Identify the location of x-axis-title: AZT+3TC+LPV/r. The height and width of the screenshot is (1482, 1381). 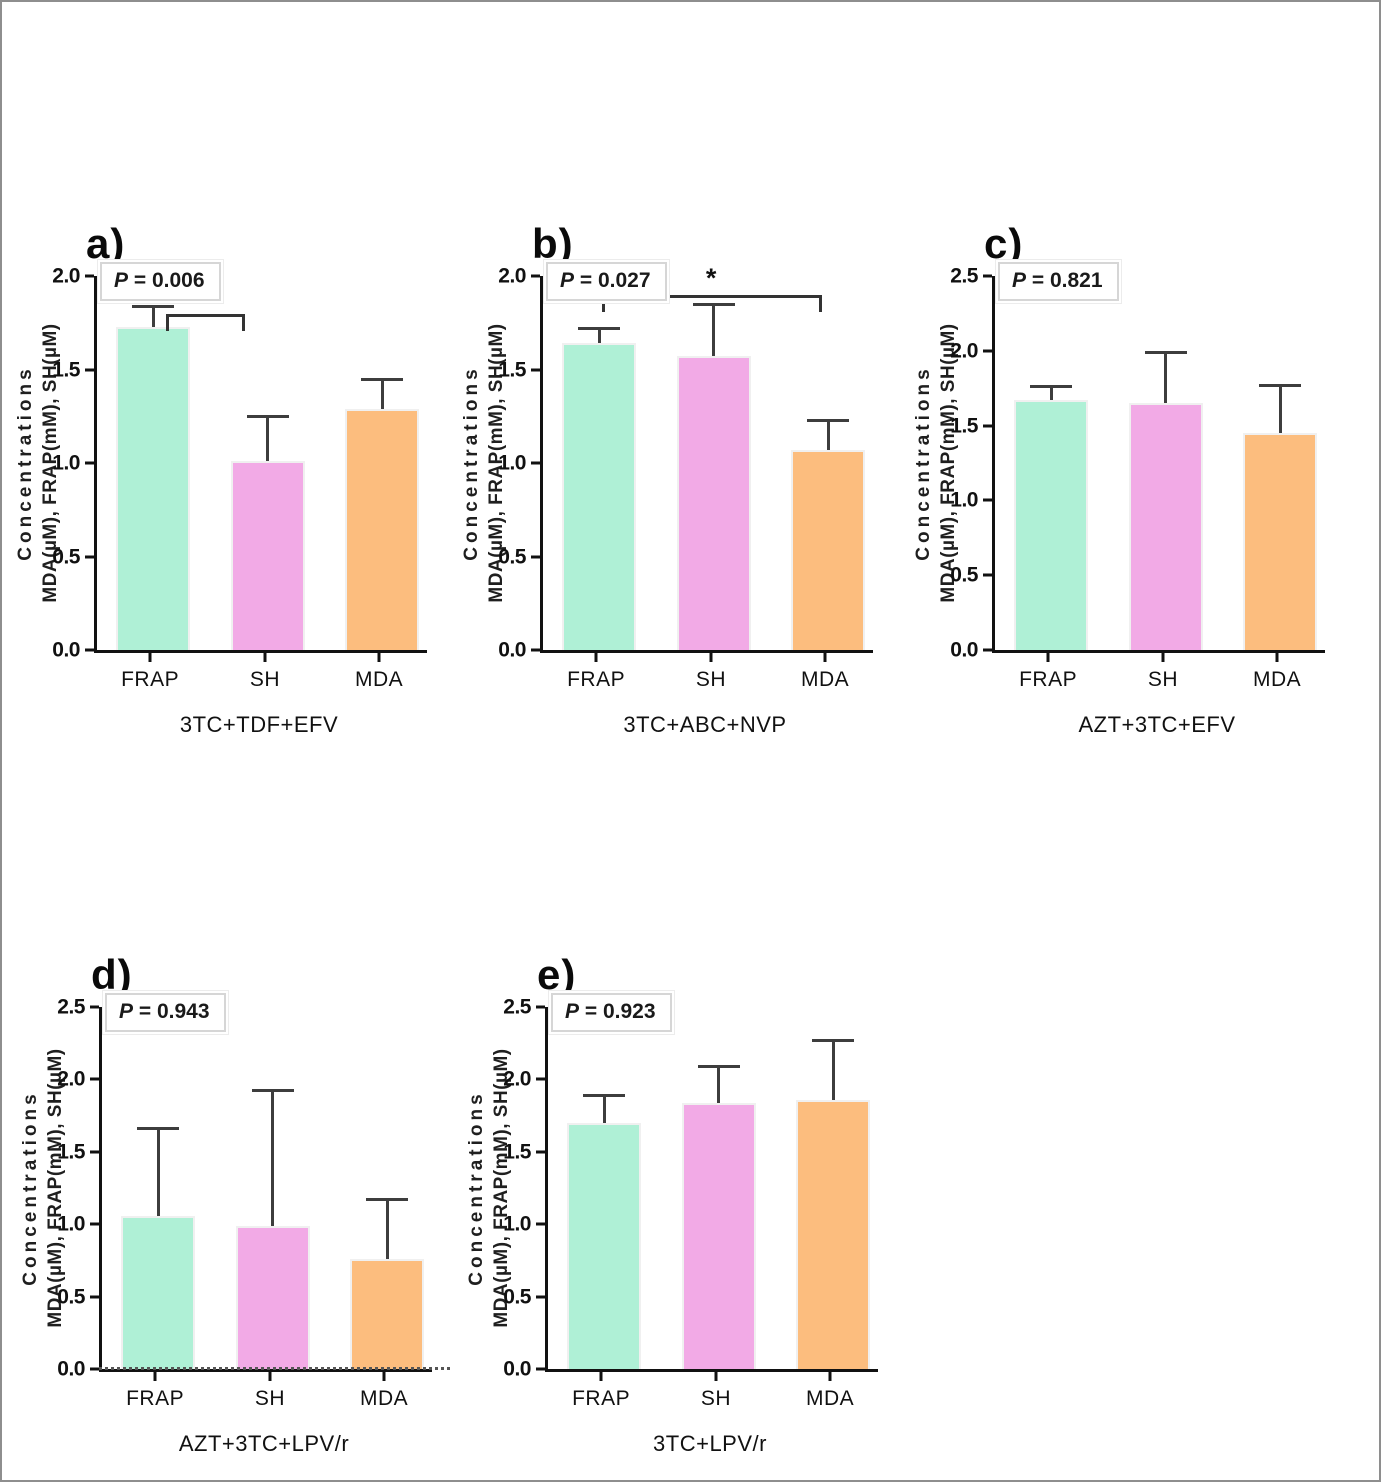
(264, 1443).